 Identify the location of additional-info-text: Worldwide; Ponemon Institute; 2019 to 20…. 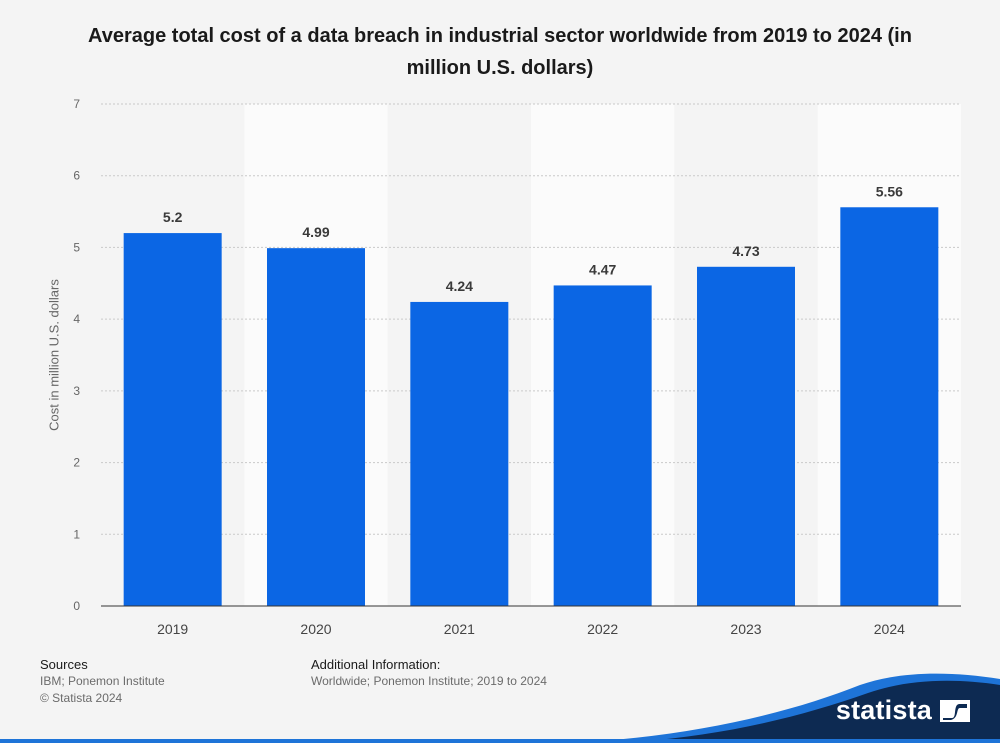
(429, 681).